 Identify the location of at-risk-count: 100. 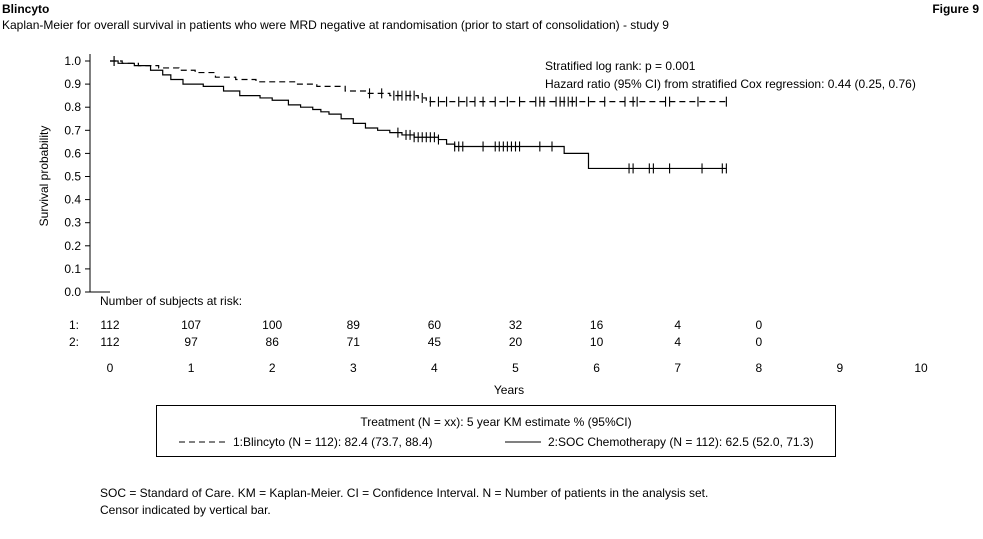
(272, 325).